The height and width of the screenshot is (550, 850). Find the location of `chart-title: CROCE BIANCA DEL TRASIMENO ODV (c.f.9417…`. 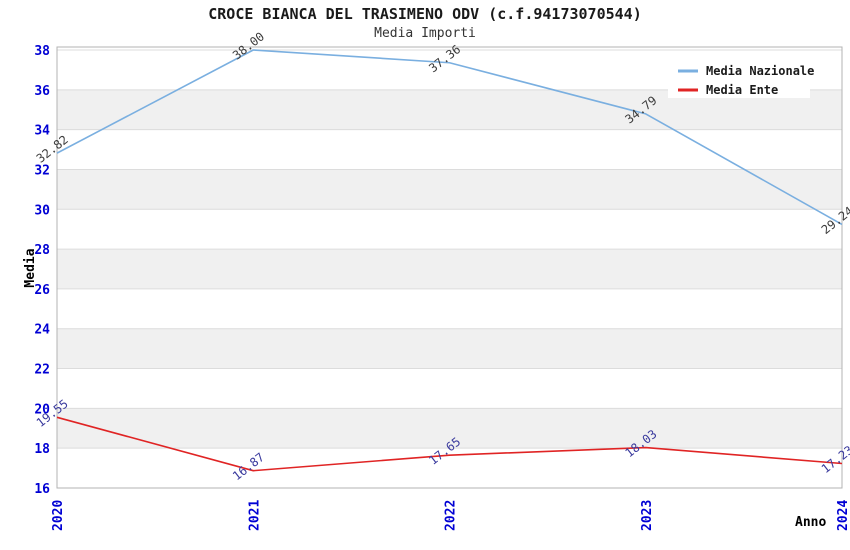

chart-title: CROCE BIANCA DEL TRASIMENO ODV (c.f.9417… is located at coordinates (425, 14).